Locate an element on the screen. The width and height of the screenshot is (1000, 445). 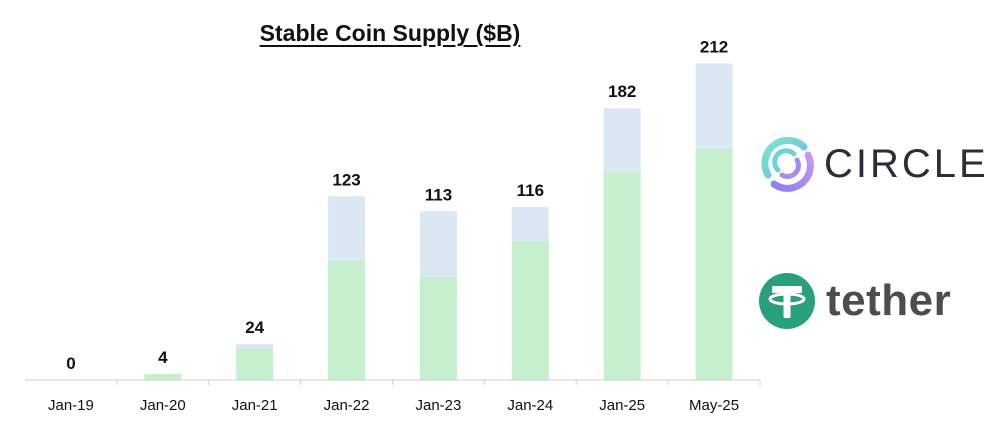
tether-logo: tether is located at coordinates (854, 301).